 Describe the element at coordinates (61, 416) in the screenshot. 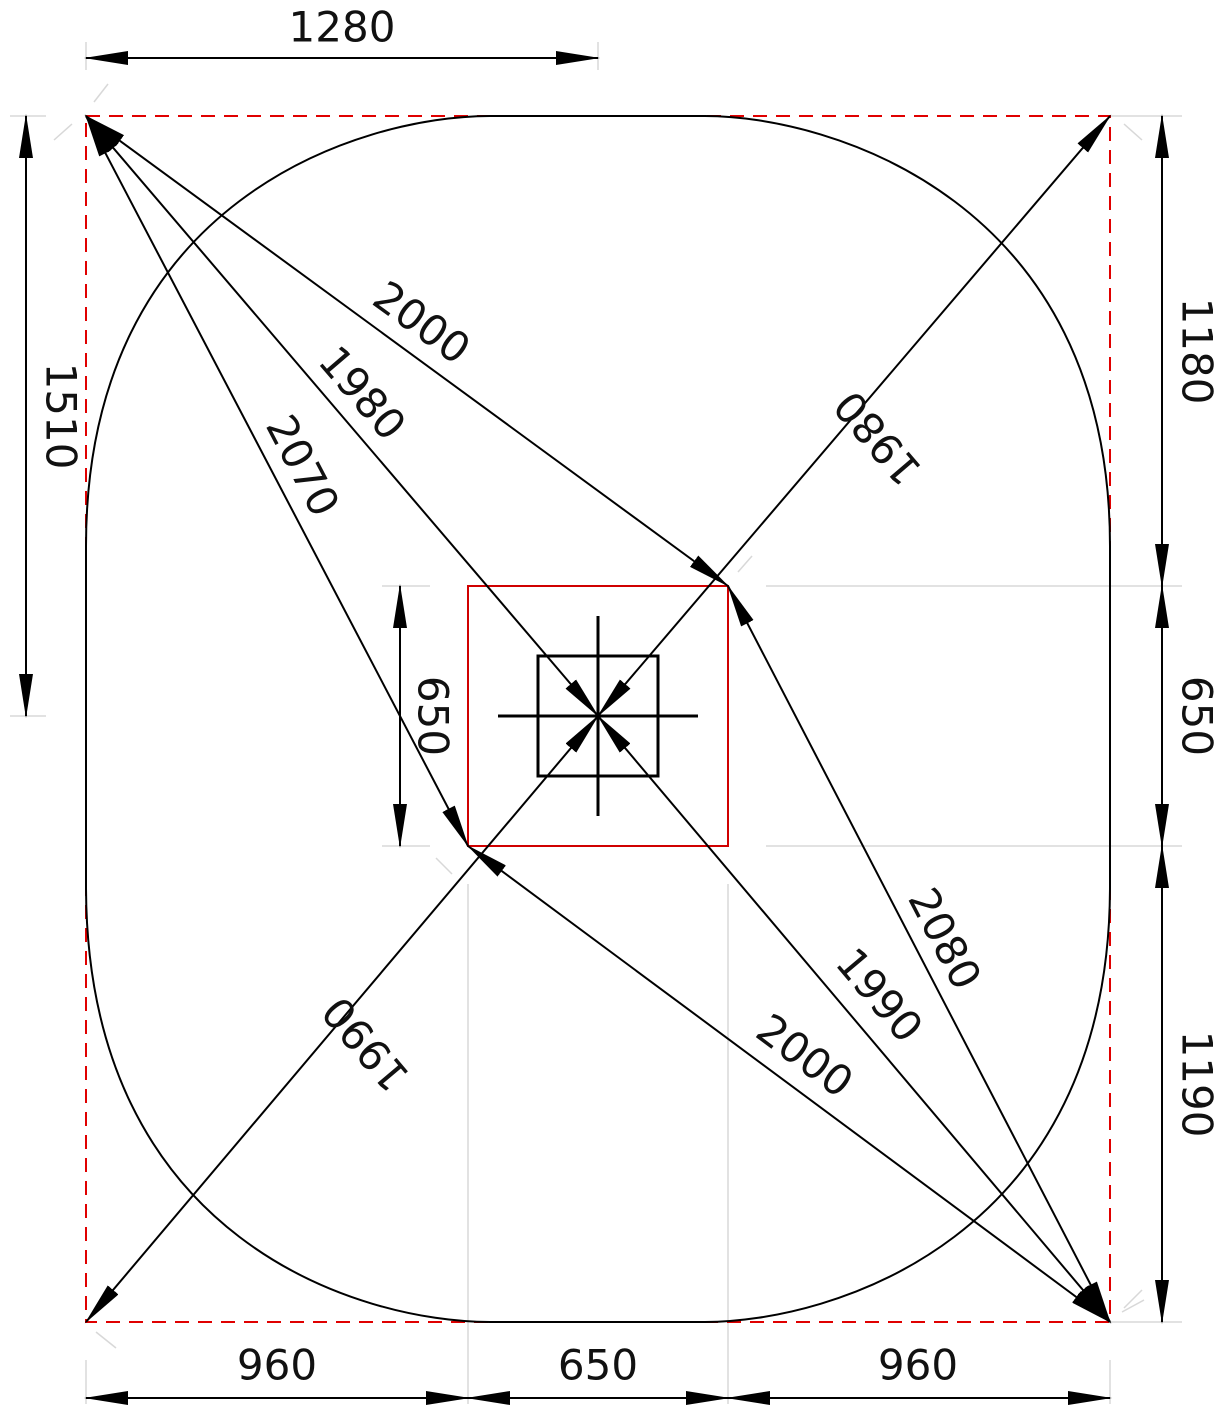

I see `label-left-height: 1510` at that location.